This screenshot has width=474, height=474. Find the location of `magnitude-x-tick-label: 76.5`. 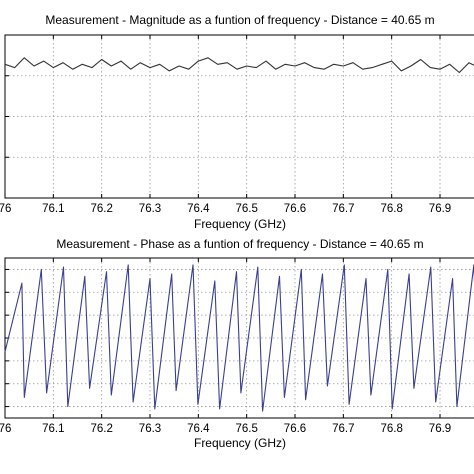

magnitude-x-tick-label: 76.5 is located at coordinates (246, 209).